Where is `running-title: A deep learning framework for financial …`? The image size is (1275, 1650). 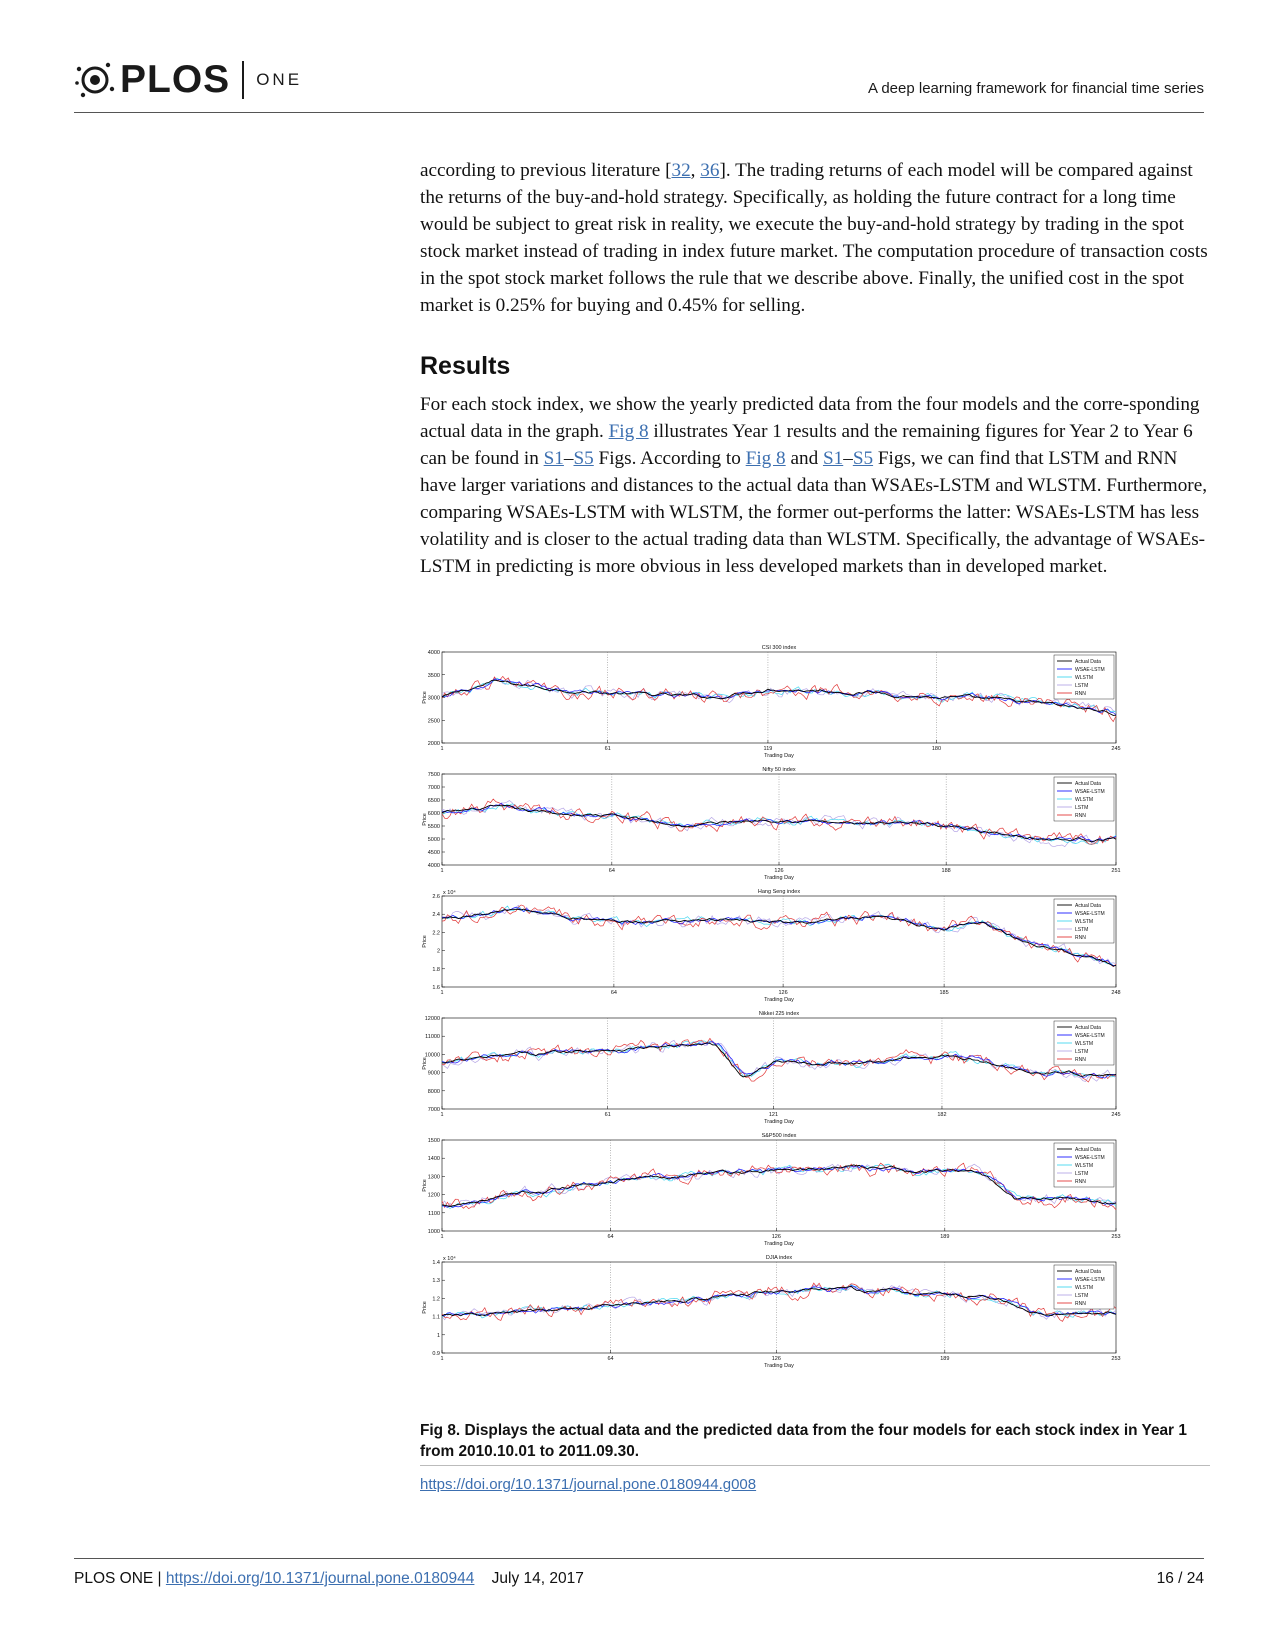
running-title: A deep learning framework for financial … is located at coordinates (1036, 88).